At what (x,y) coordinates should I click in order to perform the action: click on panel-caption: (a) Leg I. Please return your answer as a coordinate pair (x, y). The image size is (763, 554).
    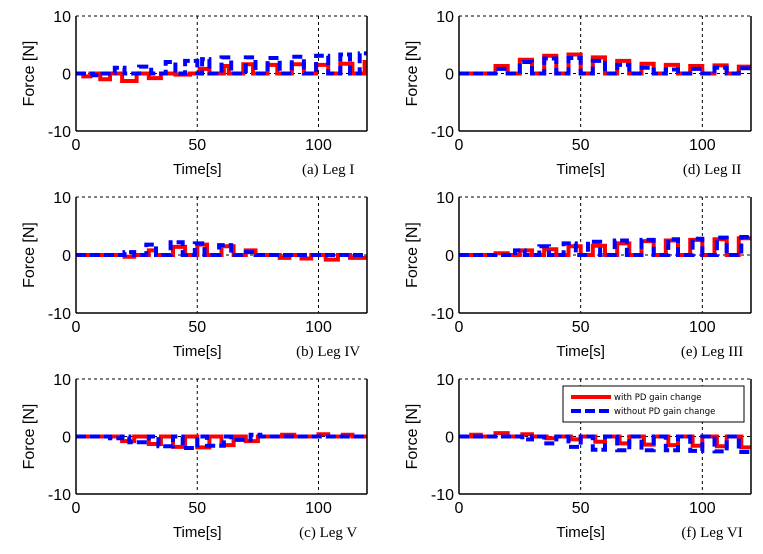
    Looking at the image, I should click on (328, 170).